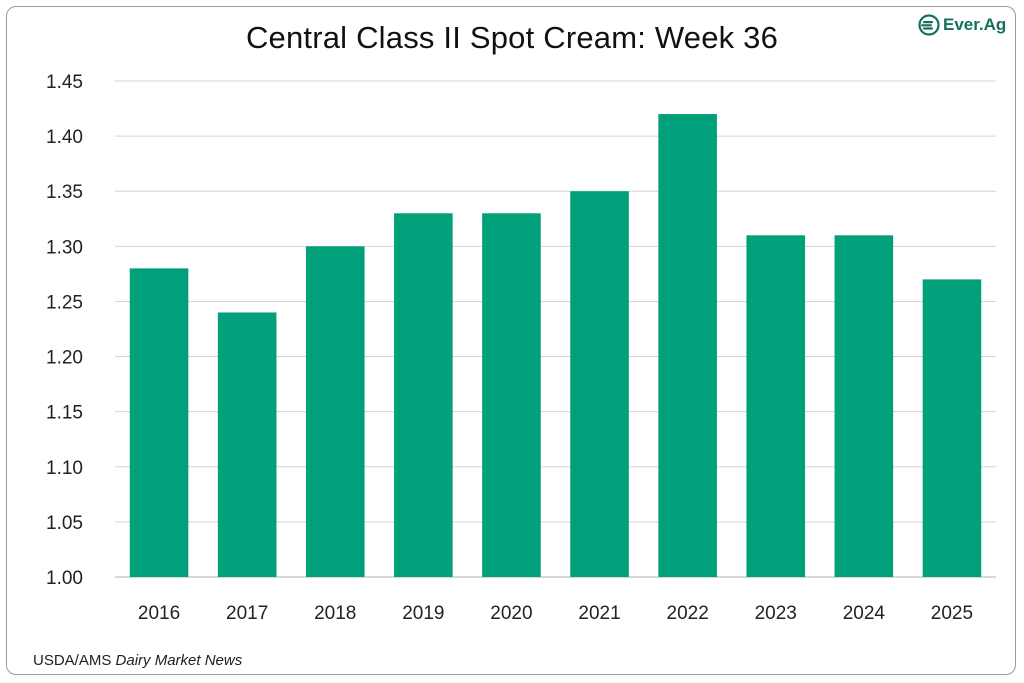 The image size is (1024, 683). Describe the element at coordinates (929, 25) in the screenshot. I see `ever-ag-logo-icon` at that location.